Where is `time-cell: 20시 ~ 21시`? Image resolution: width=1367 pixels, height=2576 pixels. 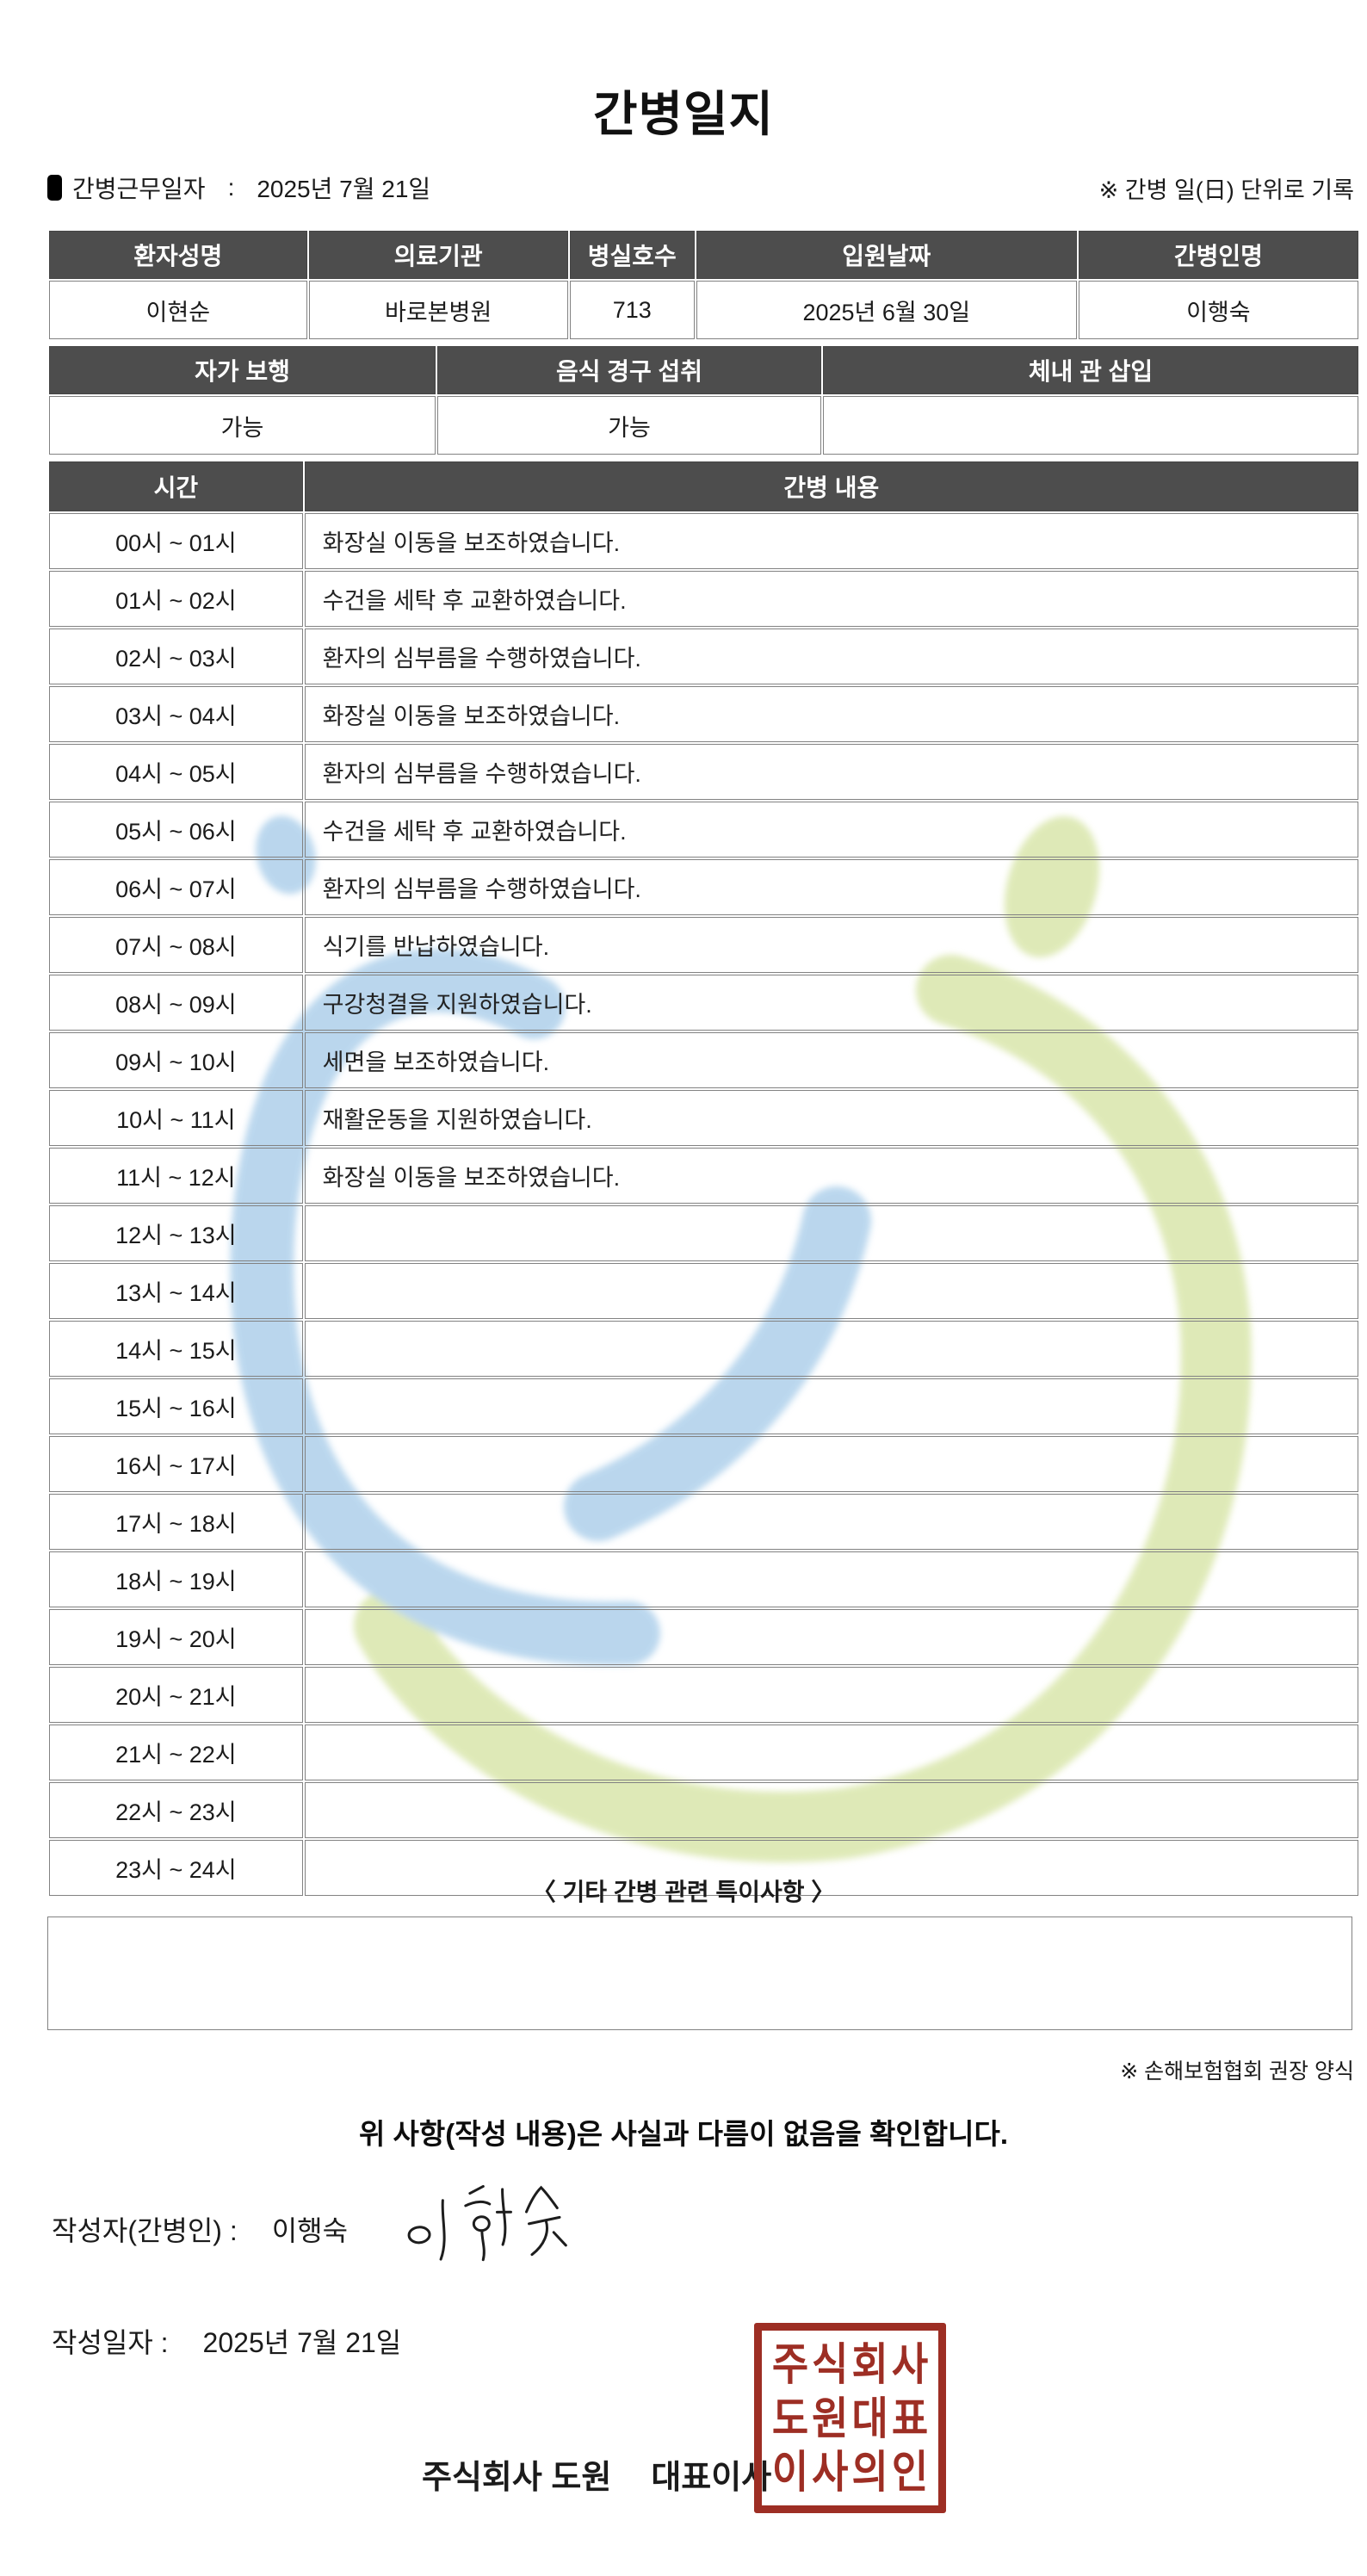 time-cell: 20시 ~ 21시 is located at coordinates (176, 1695).